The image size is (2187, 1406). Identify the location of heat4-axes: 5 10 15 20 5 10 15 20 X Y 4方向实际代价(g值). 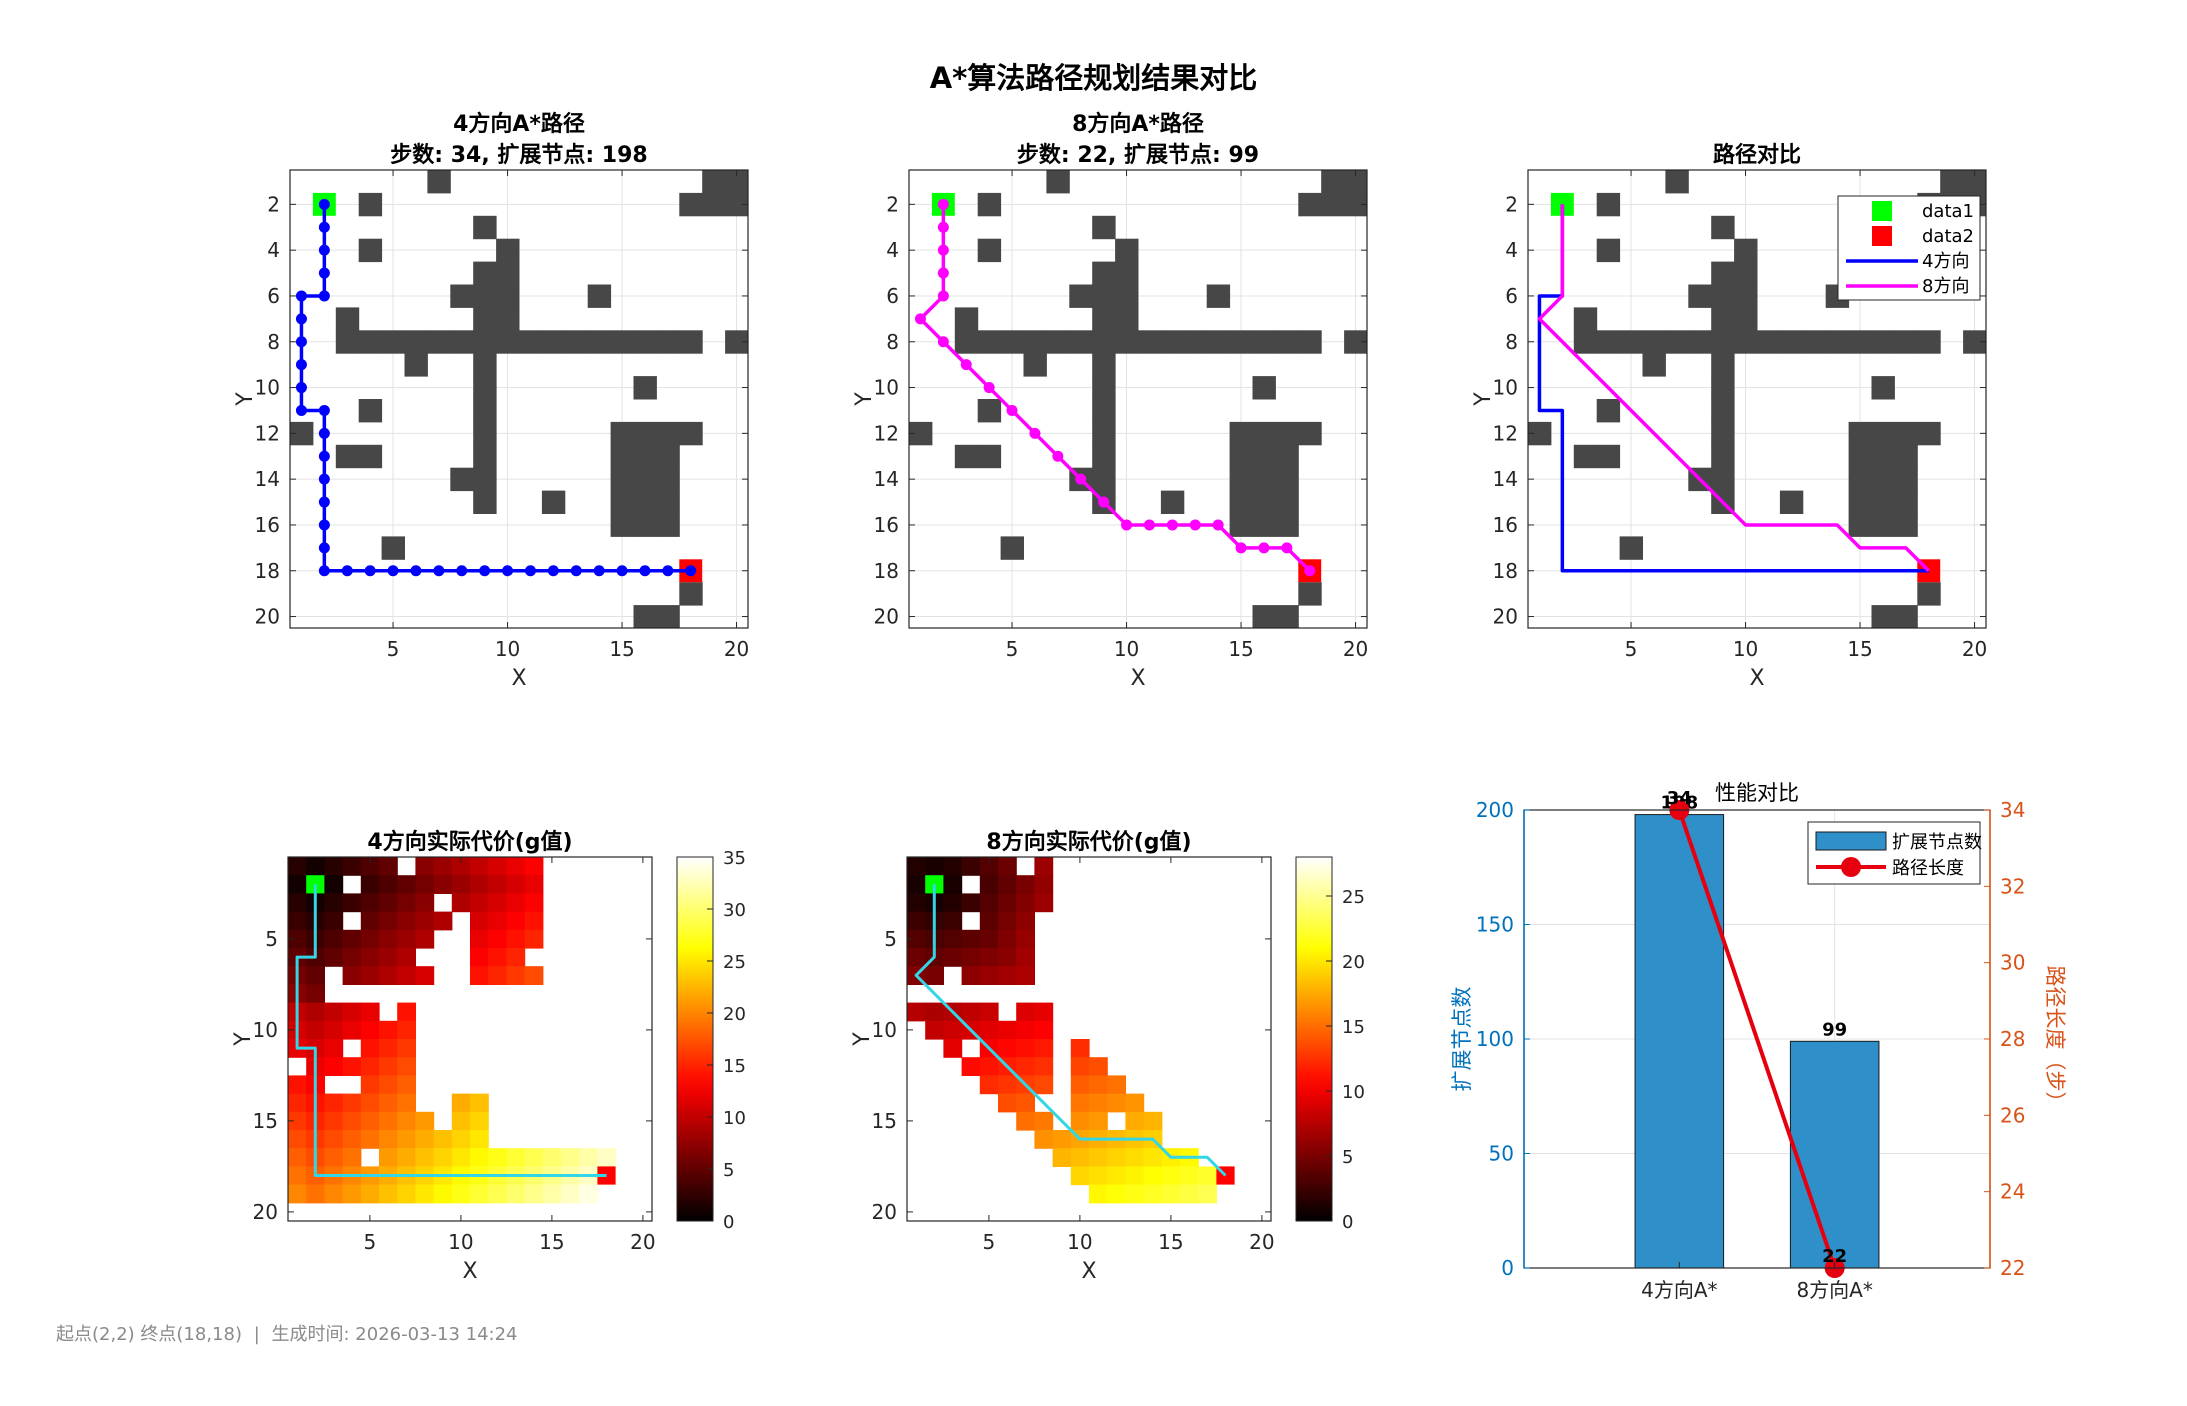
(443, 1056).